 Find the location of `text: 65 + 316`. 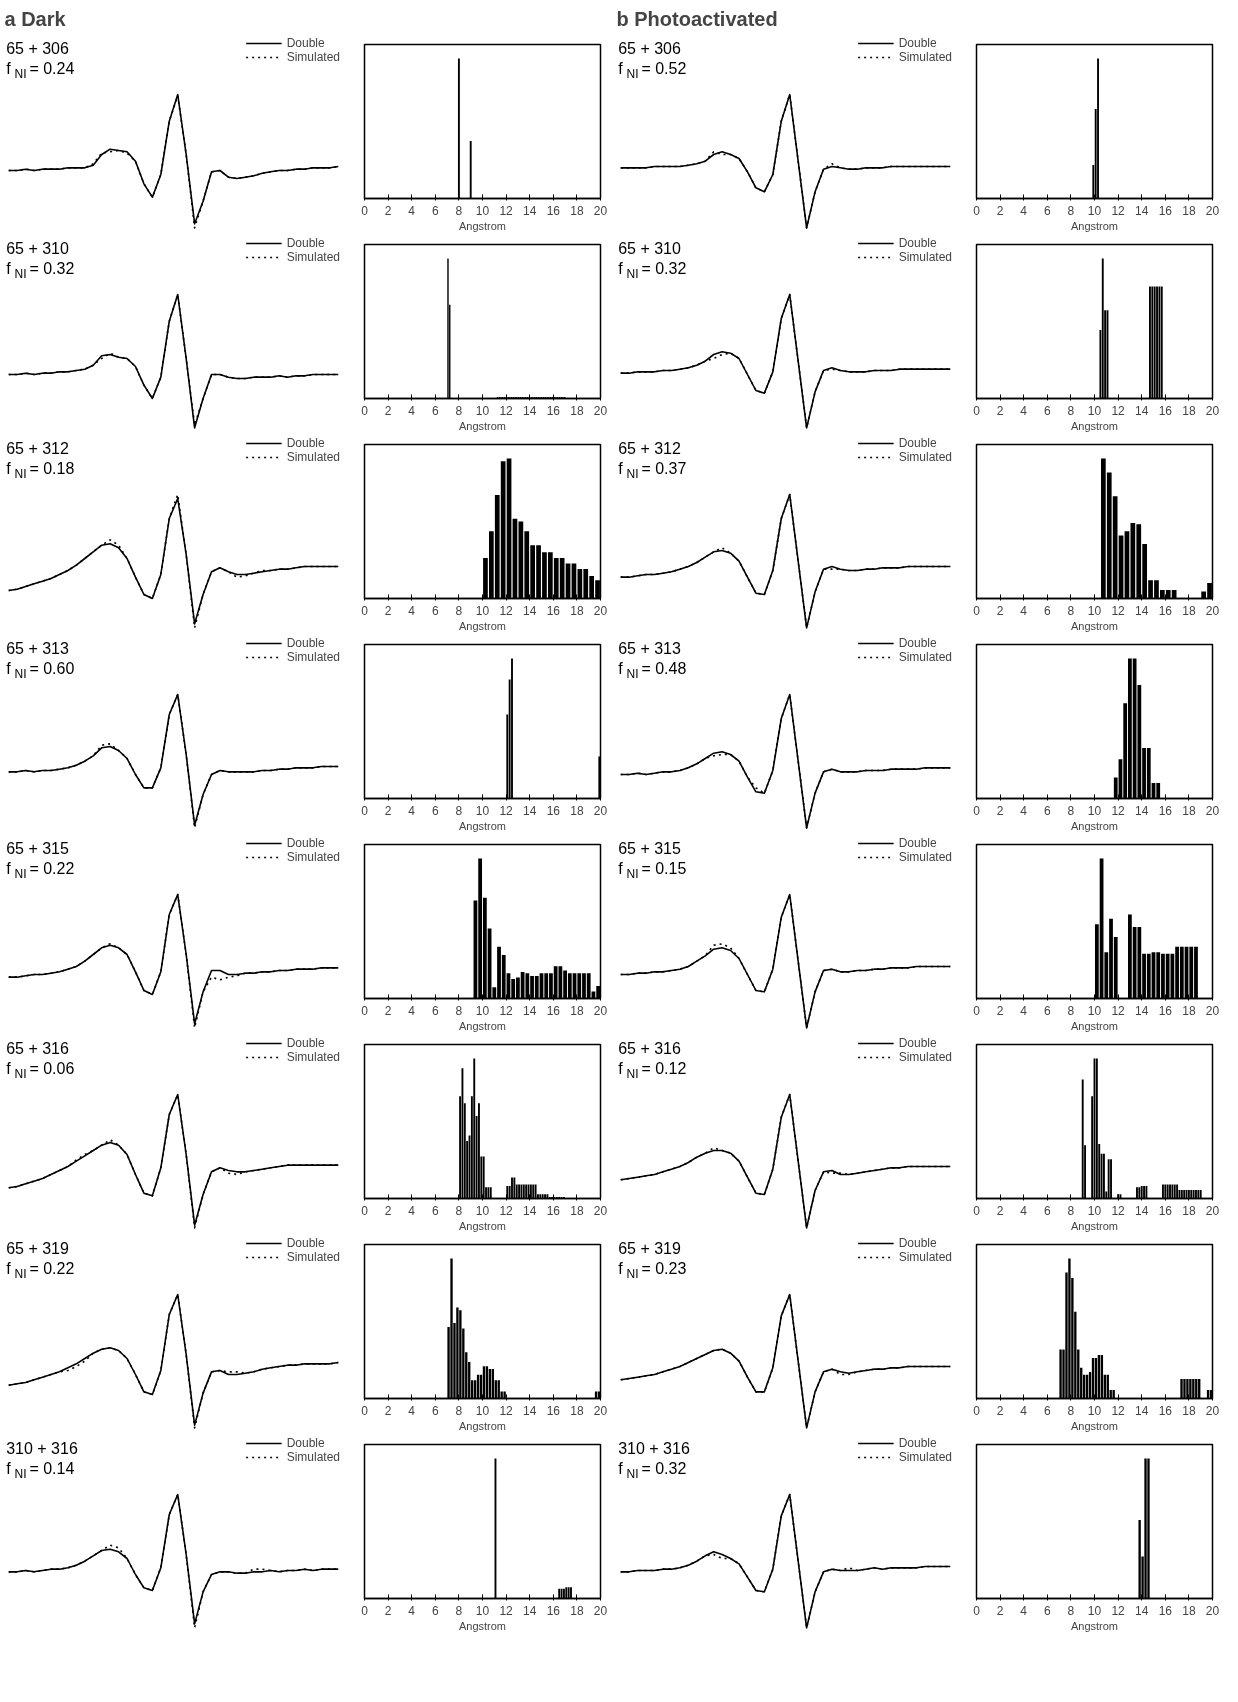

text: 65 + 316 is located at coordinates (38, 1048).